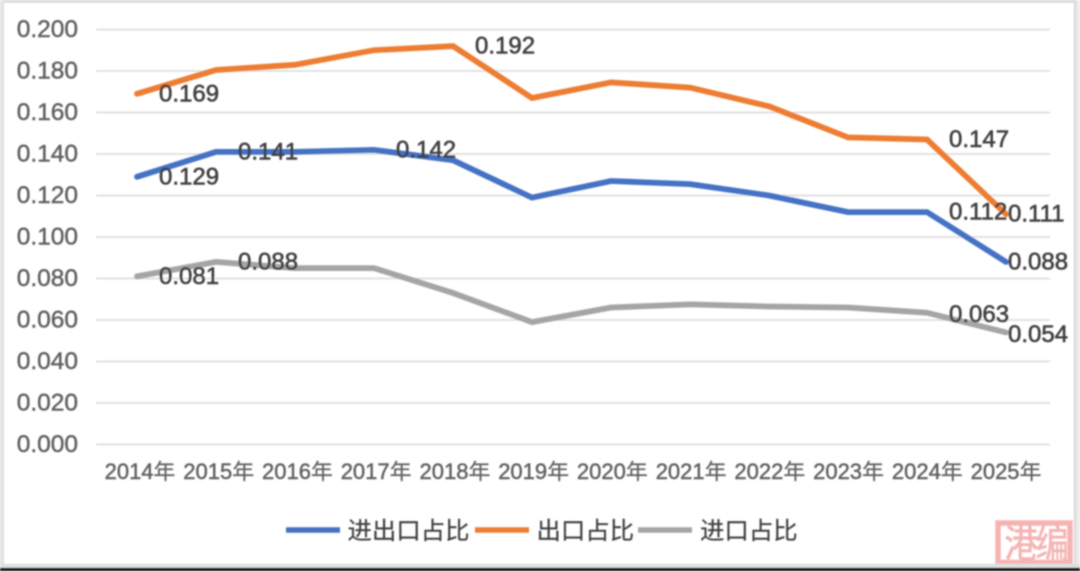 This screenshot has width=1080, height=571. I want to click on svg-text: 2015, so click(207, 471).